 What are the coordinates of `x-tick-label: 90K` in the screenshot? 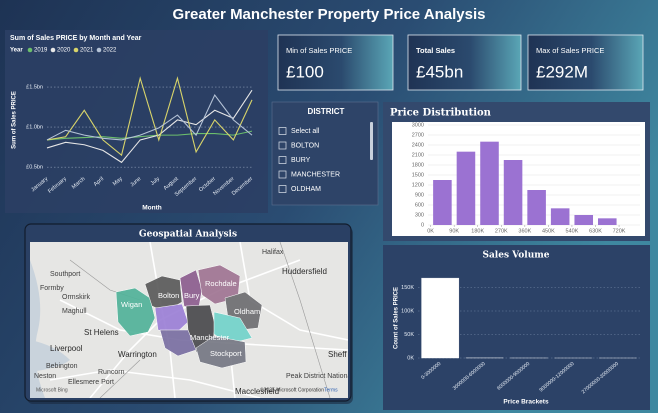 It's located at (454, 231).